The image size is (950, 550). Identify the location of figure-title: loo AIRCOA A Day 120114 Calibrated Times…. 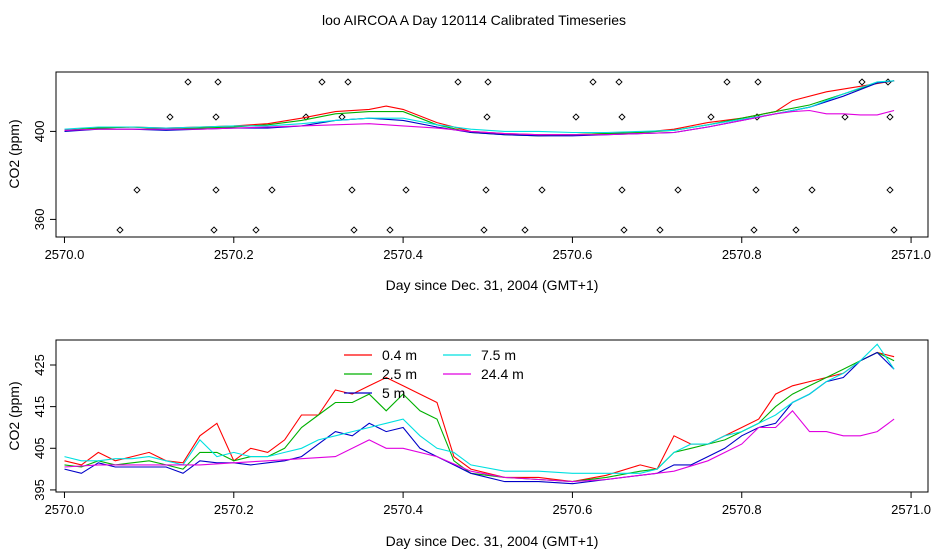
(474, 20).